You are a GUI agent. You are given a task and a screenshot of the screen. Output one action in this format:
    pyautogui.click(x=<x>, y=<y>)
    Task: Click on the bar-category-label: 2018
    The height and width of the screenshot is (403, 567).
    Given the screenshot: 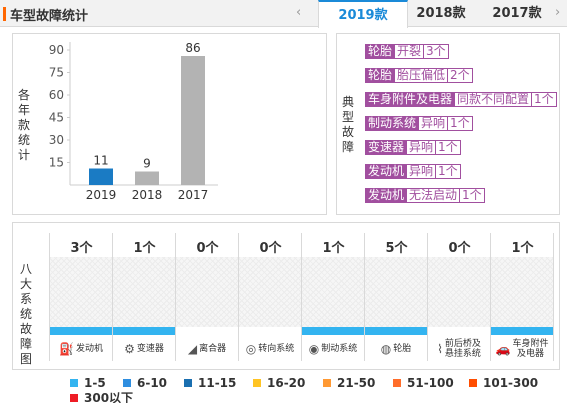 What is the action you would take?
    pyautogui.click(x=147, y=195)
    